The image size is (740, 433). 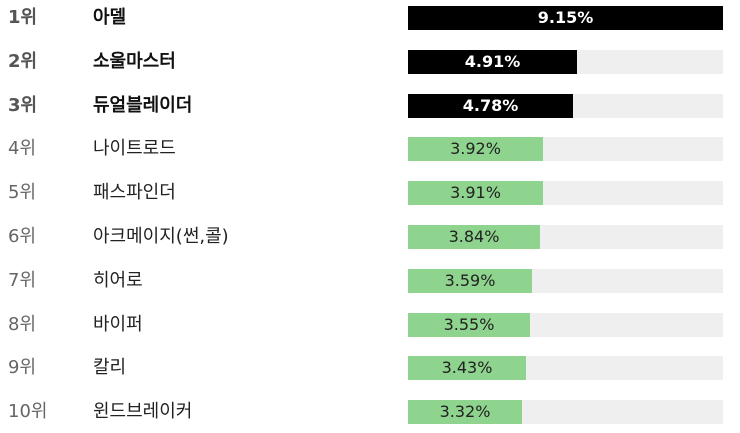 What do you see at coordinates (134, 61) in the screenshot?
I see `class-name: 소울마스터` at bounding box center [134, 61].